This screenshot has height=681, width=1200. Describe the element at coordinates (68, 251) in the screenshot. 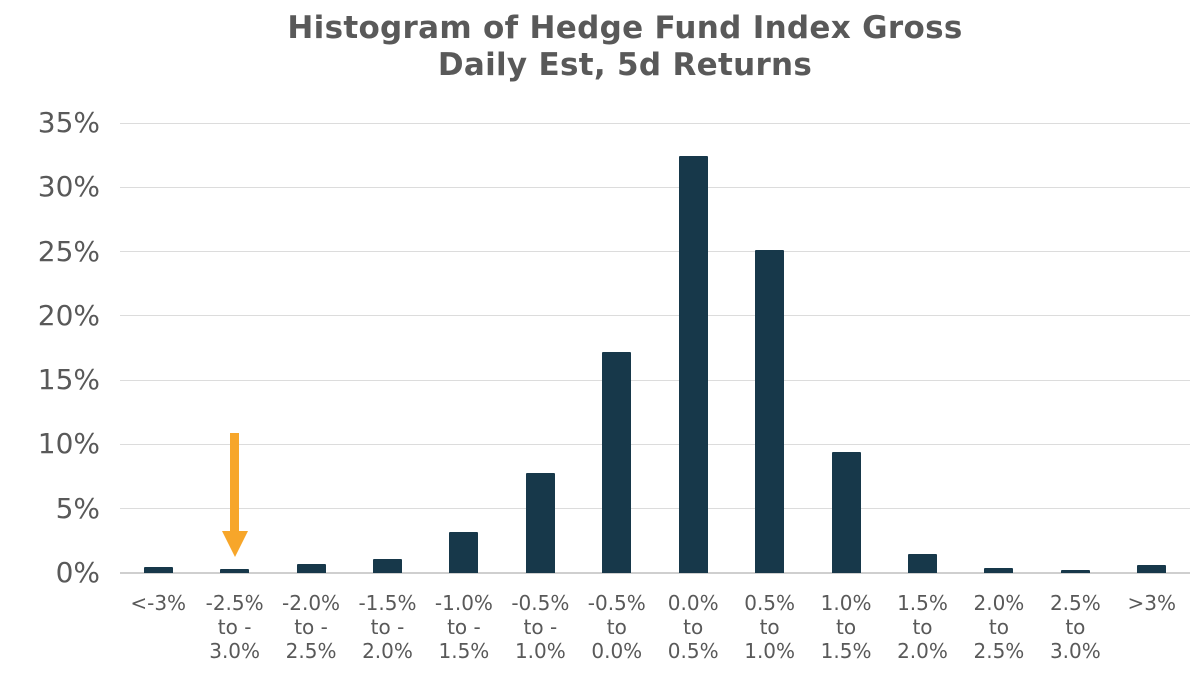

I see `y-tick-label: 25%` at that location.